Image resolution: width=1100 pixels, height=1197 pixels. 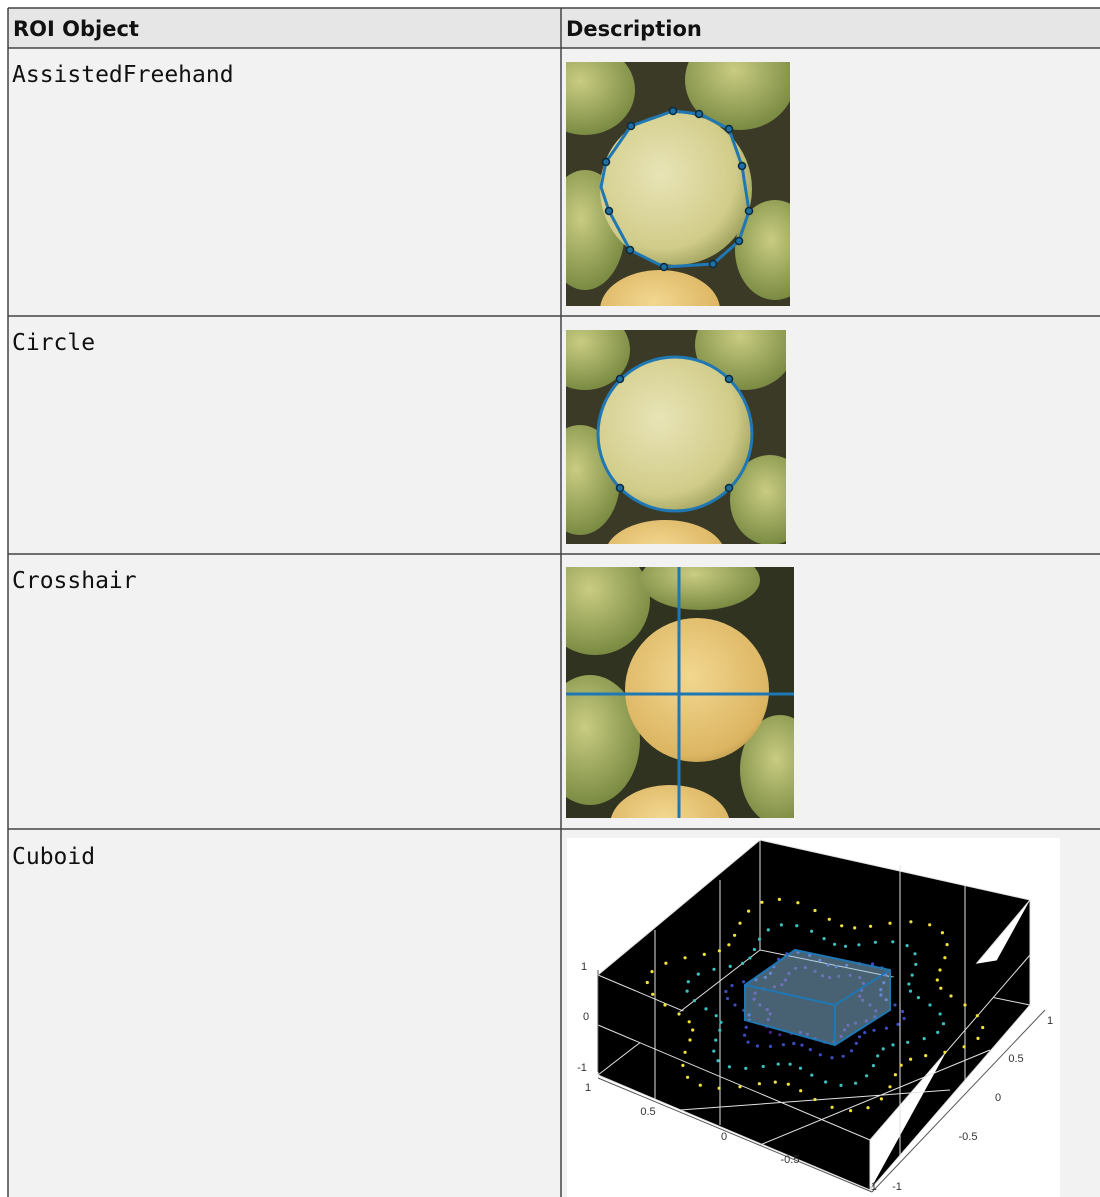 What do you see at coordinates (872, 1187) in the screenshot?
I see `x-tick-label: -1` at bounding box center [872, 1187].